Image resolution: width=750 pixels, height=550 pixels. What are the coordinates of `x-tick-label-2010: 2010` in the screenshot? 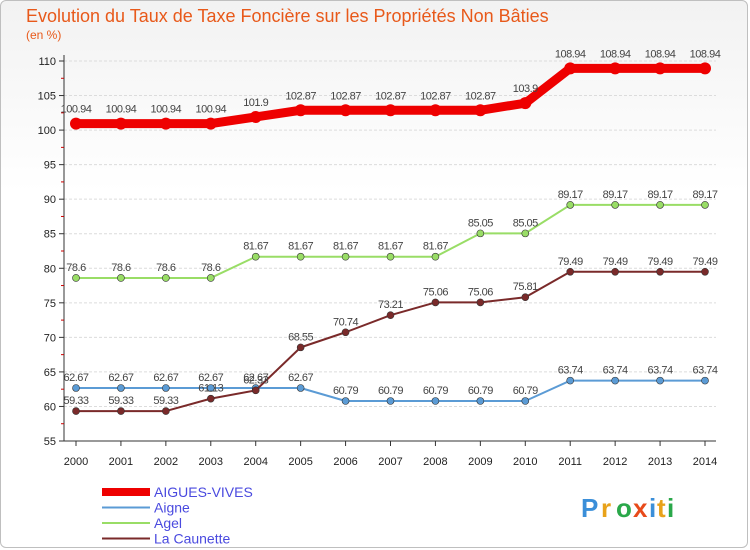 It's located at (525, 462).